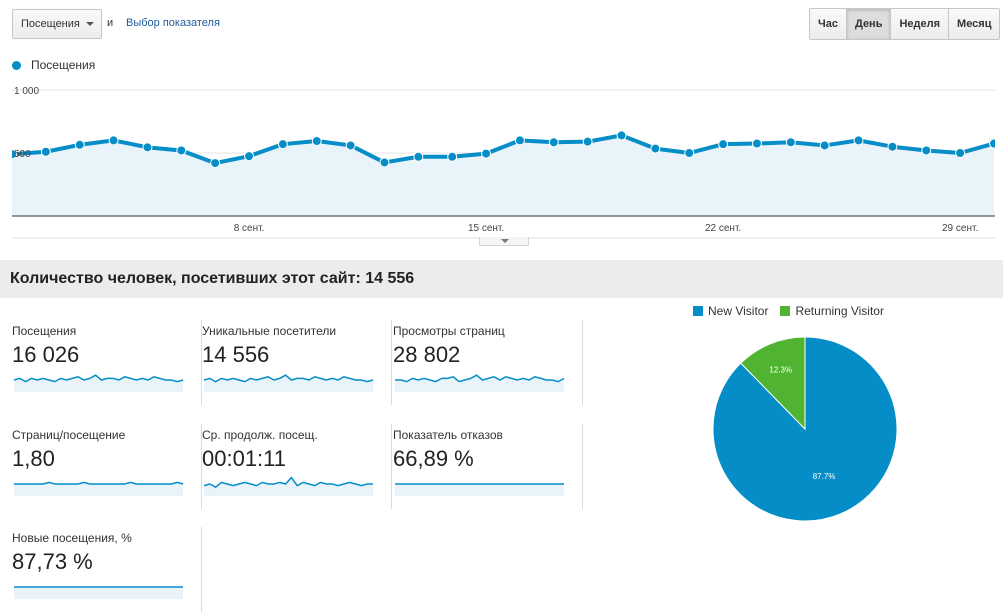 This screenshot has width=1003, height=613. What do you see at coordinates (173, 23) in the screenshot?
I see `choose-metric-link: Выбор показателя` at bounding box center [173, 23].